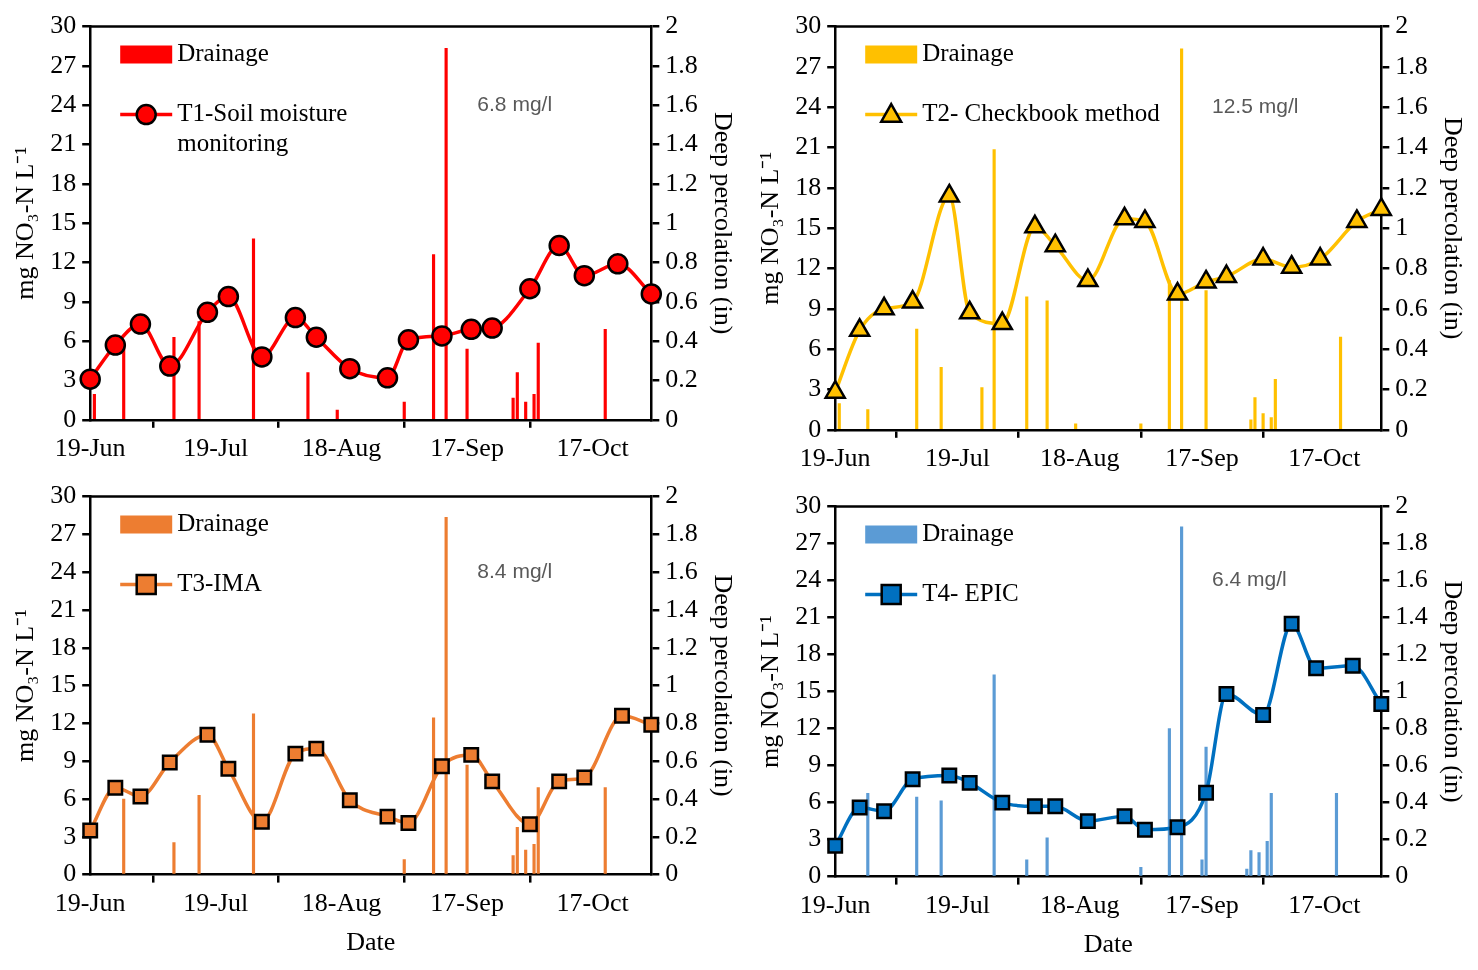 The width and height of the screenshot is (1478, 970). Describe the element at coordinates (835, 458) in the screenshot. I see `x-tick-label: 19-Jun` at that location.